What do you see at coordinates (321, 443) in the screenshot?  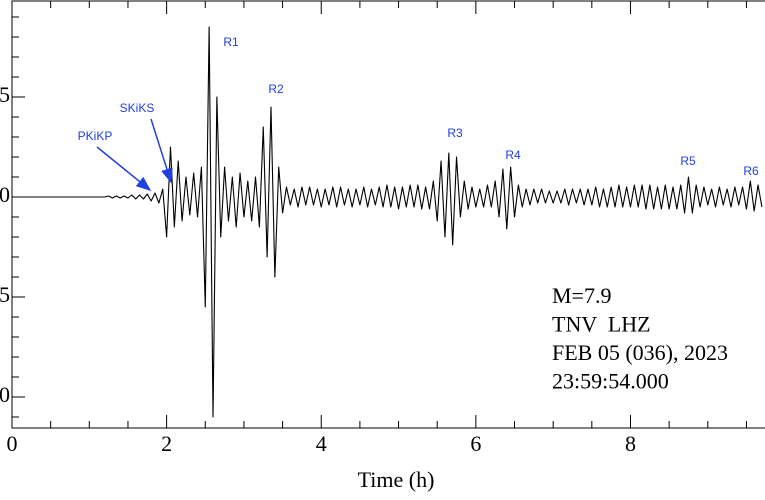 I see `x-tick-label: 4` at bounding box center [321, 443].